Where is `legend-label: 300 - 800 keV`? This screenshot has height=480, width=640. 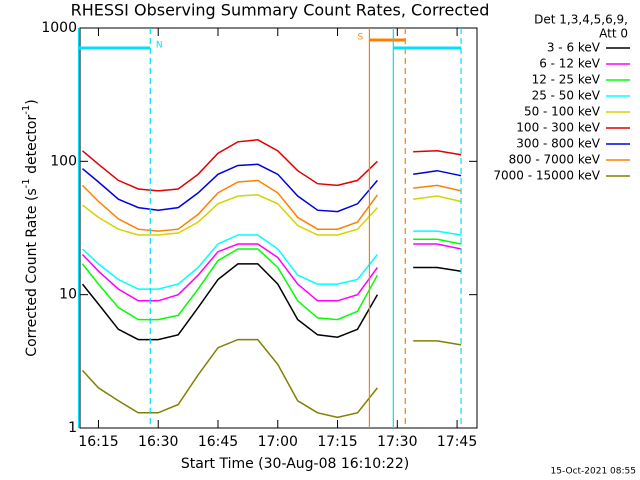 legend-label: 300 - 800 keV is located at coordinates (558, 144).